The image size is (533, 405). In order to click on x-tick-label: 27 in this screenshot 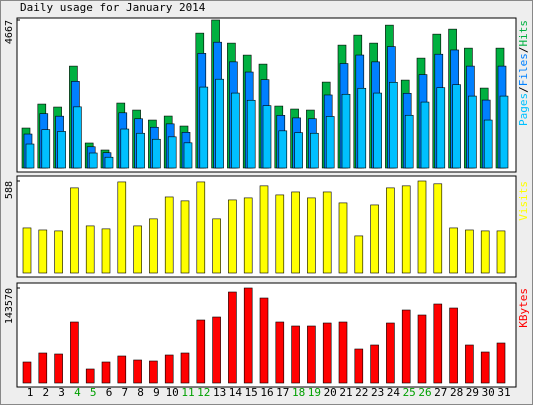, I will do `click(440, 392)`.